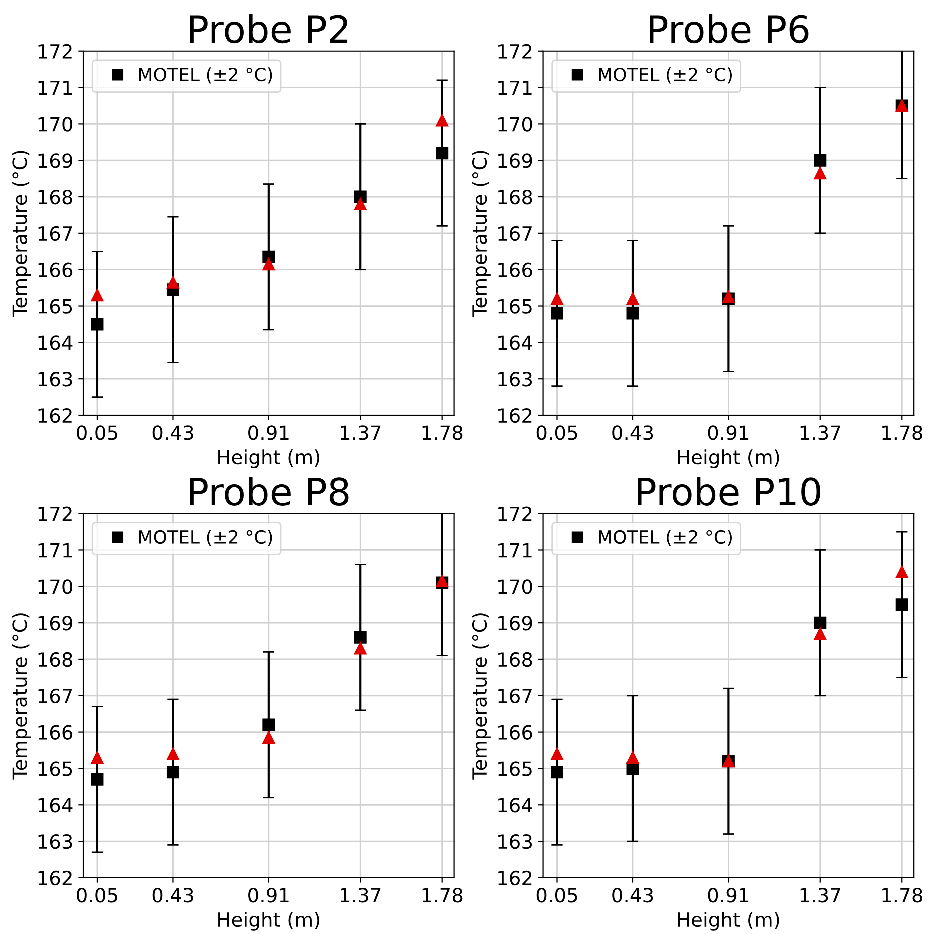  I want to click on chart-title: Probe P10, so click(729, 491).